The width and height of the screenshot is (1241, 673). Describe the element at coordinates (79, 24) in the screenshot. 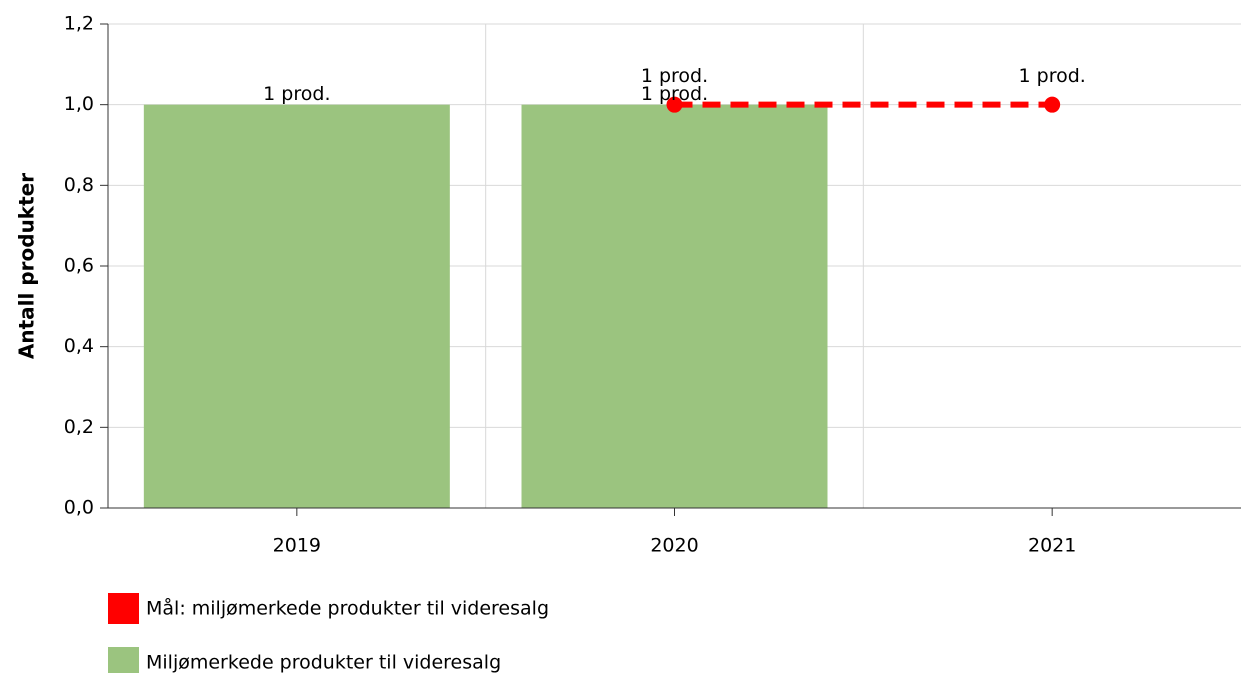

I see `y-tick-label: 1,2` at that location.